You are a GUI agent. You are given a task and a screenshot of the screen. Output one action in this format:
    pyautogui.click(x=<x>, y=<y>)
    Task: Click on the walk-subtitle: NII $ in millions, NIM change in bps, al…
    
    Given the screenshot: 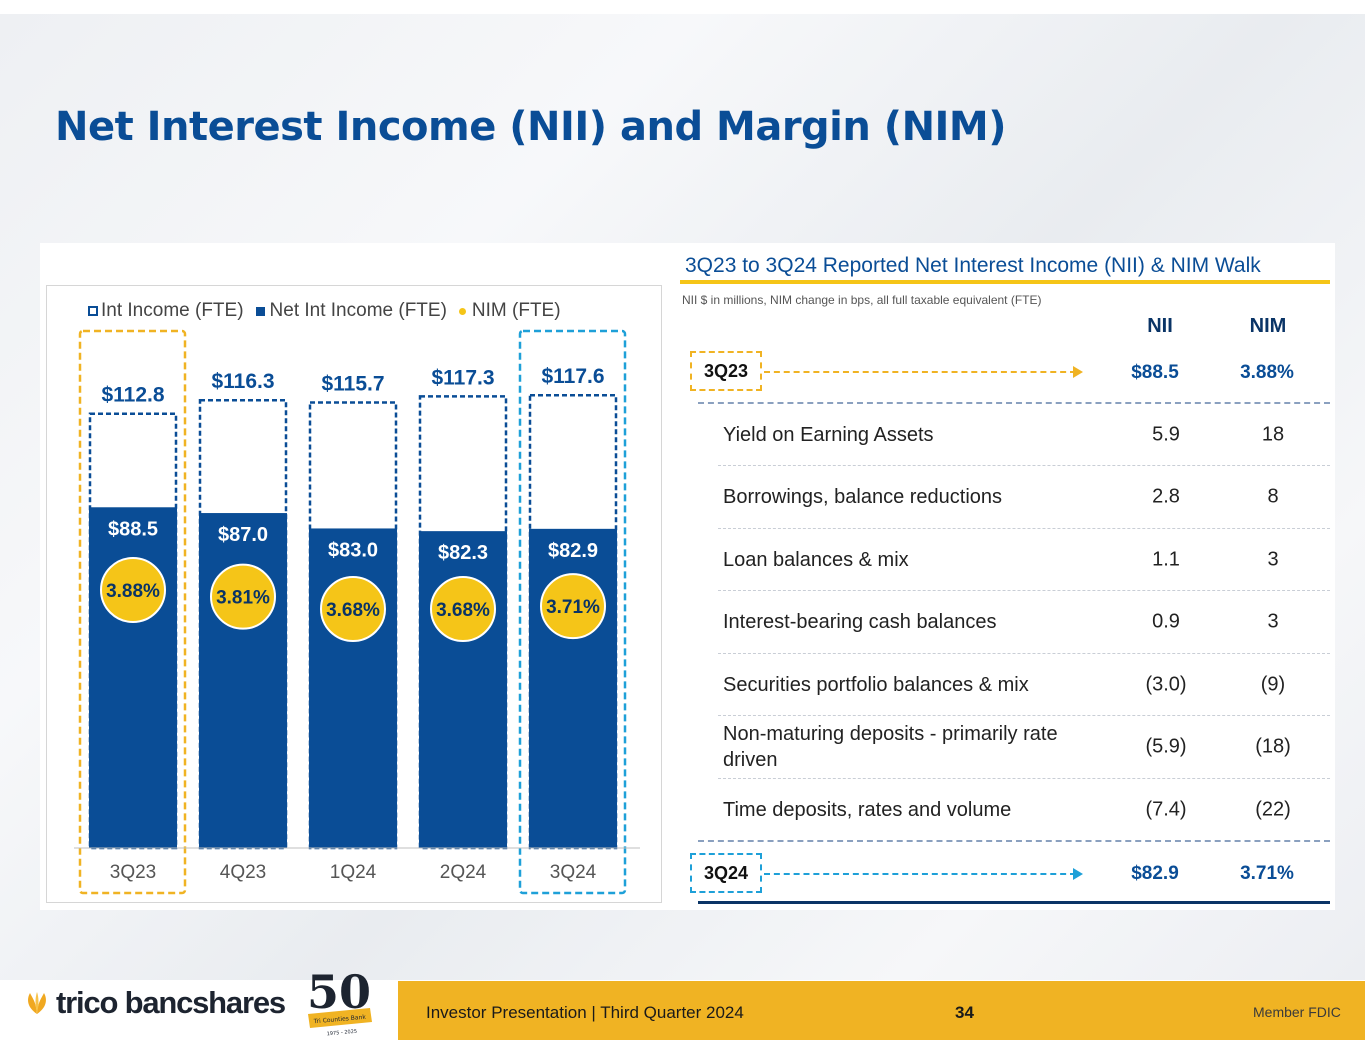 What is the action you would take?
    pyautogui.click(x=862, y=300)
    